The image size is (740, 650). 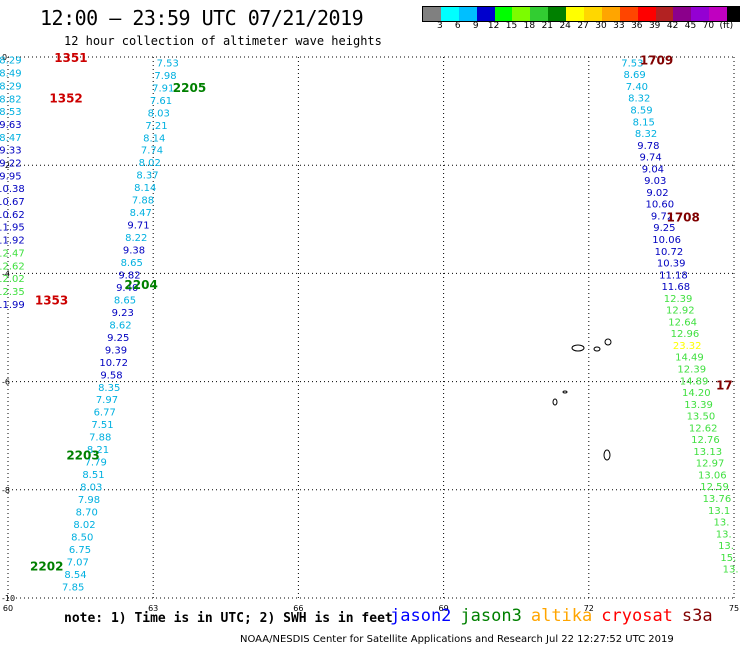 What do you see at coordinates (96, 463) in the screenshot?
I see `swh-value: 7.79` at bounding box center [96, 463].